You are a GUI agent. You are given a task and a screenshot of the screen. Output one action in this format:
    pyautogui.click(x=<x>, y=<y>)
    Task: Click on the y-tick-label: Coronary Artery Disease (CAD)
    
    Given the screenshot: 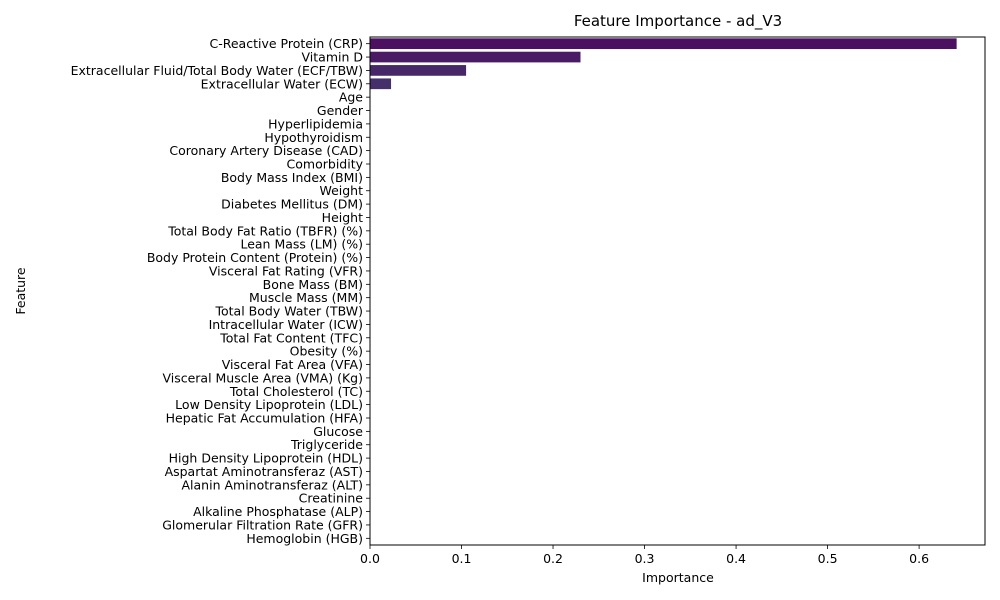 What is the action you would take?
    pyautogui.click(x=266, y=150)
    